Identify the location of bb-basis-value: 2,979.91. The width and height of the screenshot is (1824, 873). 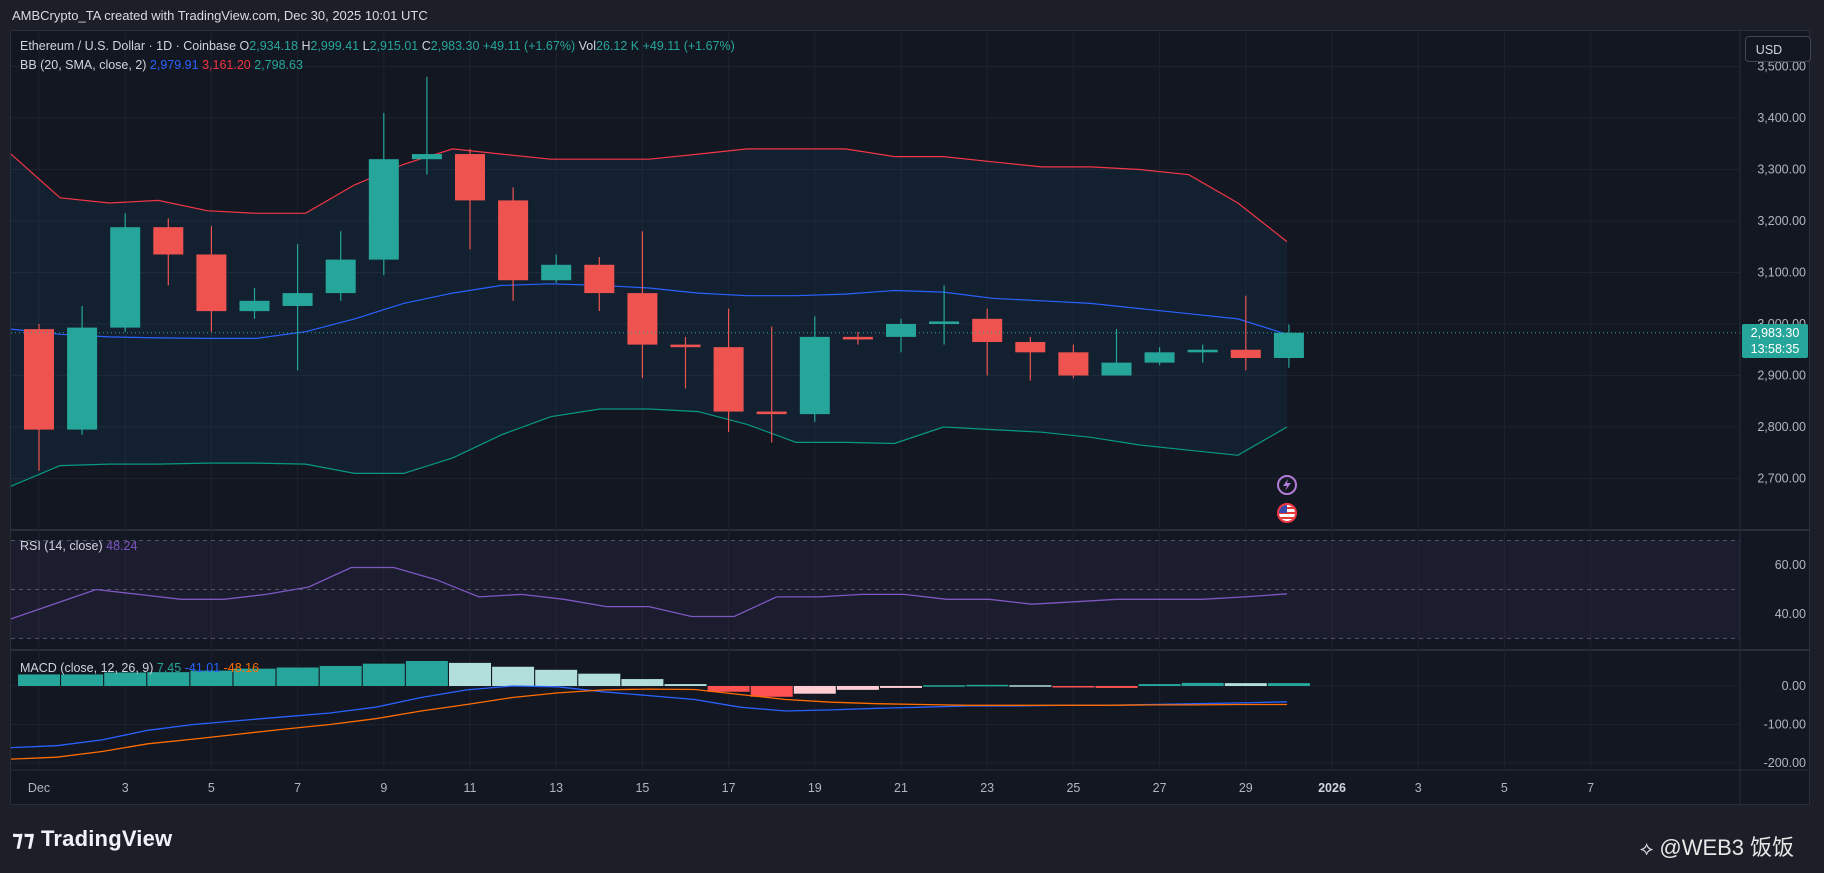
(174, 65).